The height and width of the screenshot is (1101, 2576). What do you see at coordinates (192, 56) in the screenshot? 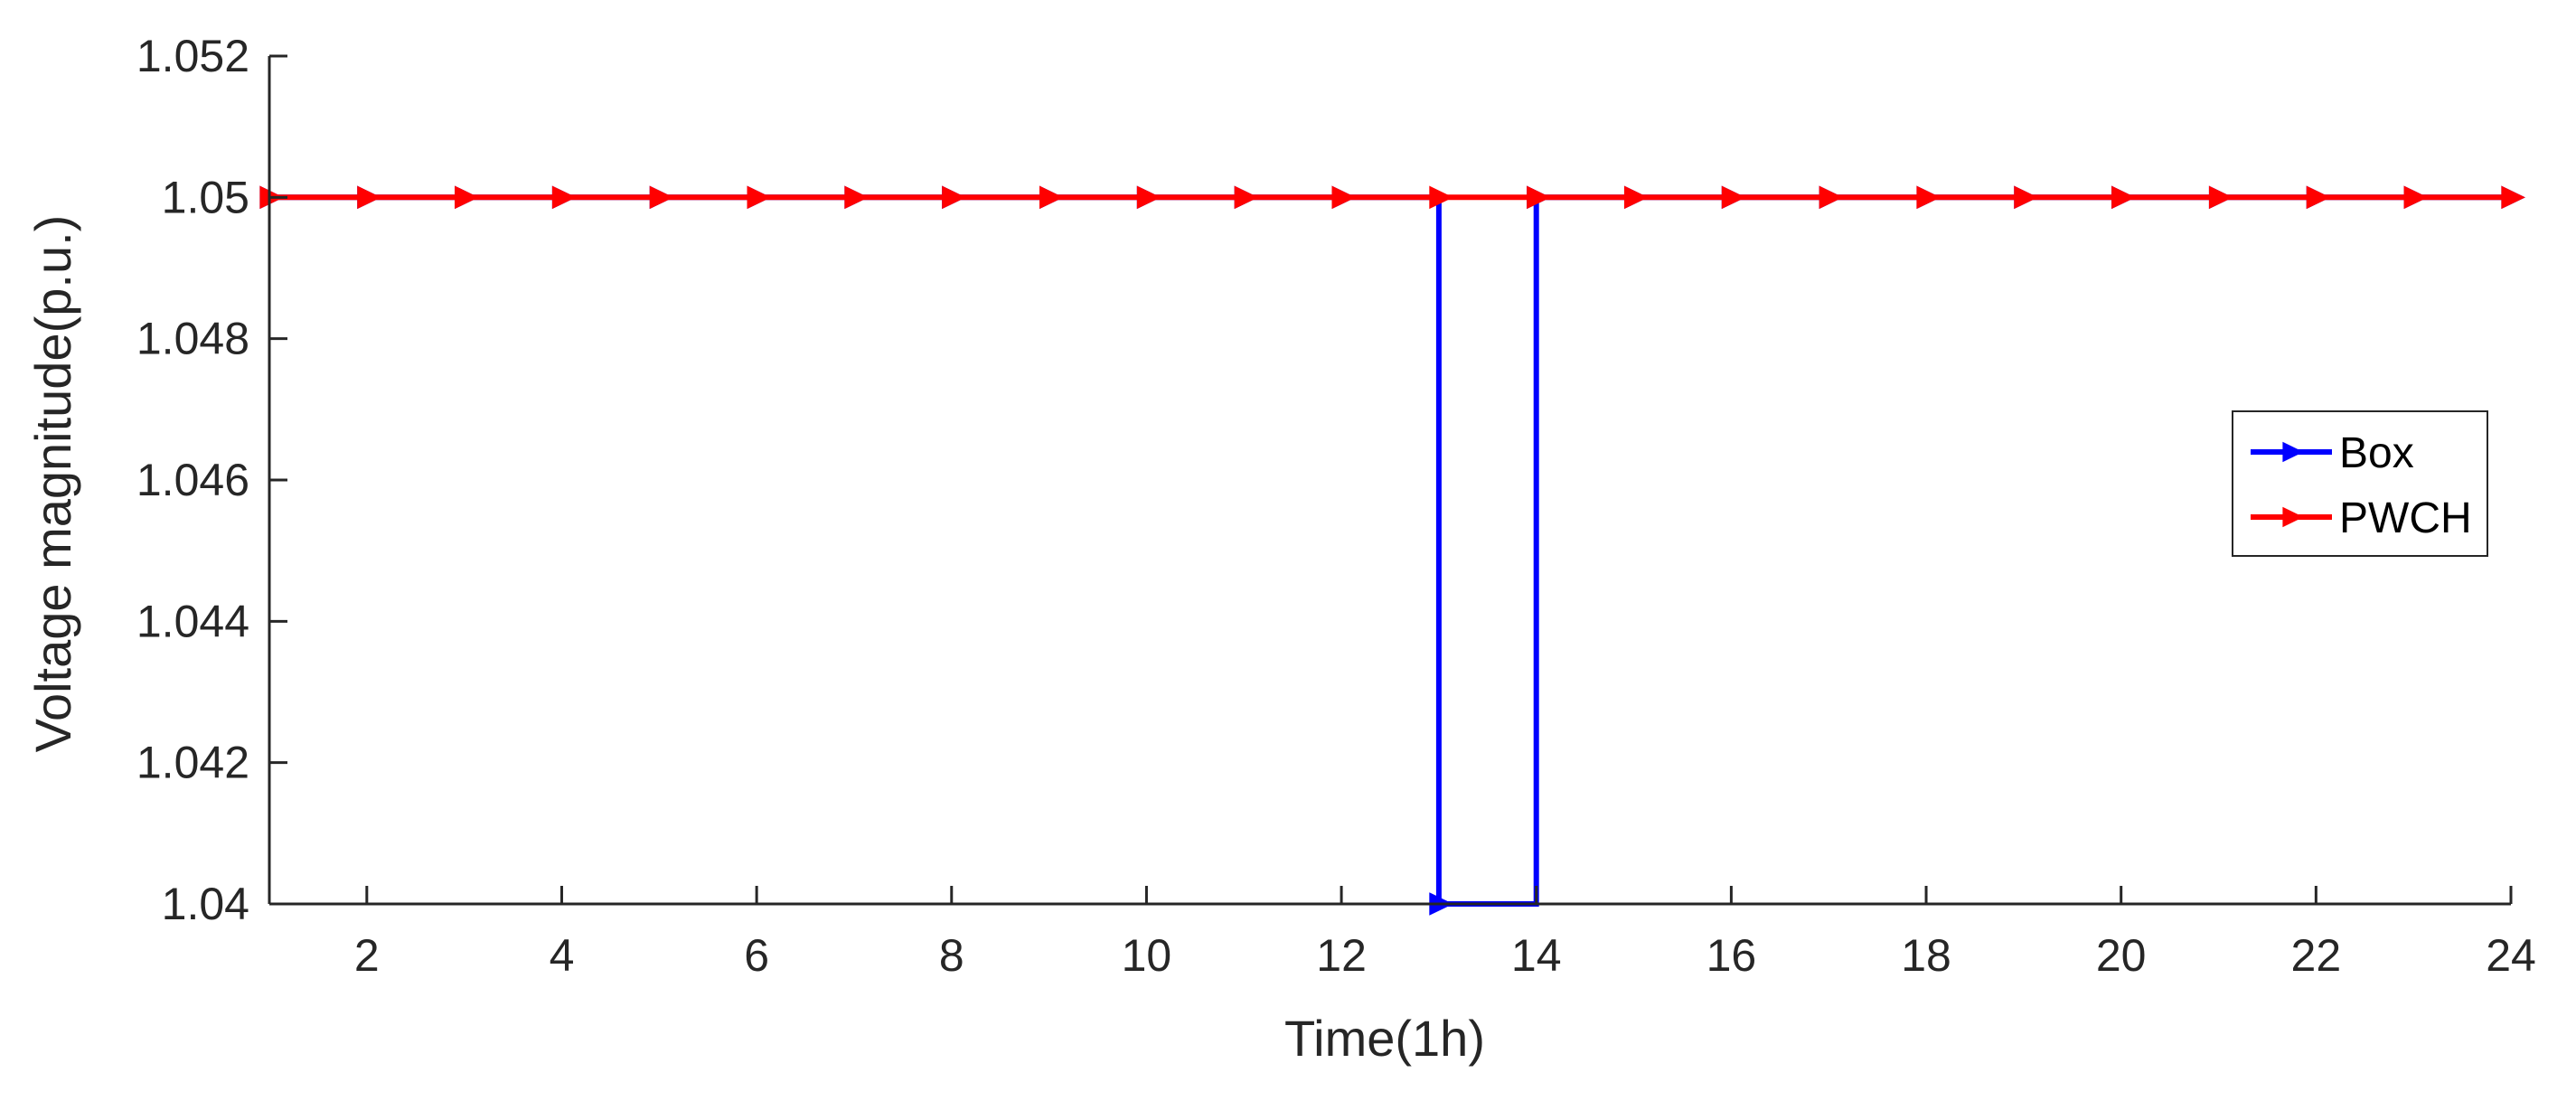
I see `y-tick-label: 1.052` at bounding box center [192, 56].